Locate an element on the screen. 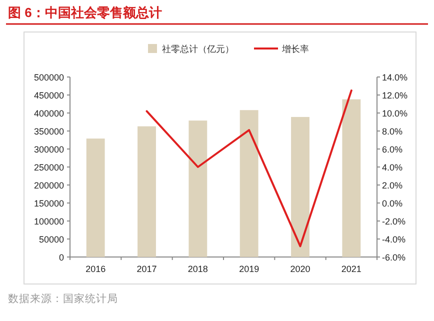 The width and height of the screenshot is (434, 321). x-tick-label: 2018 is located at coordinates (198, 269).